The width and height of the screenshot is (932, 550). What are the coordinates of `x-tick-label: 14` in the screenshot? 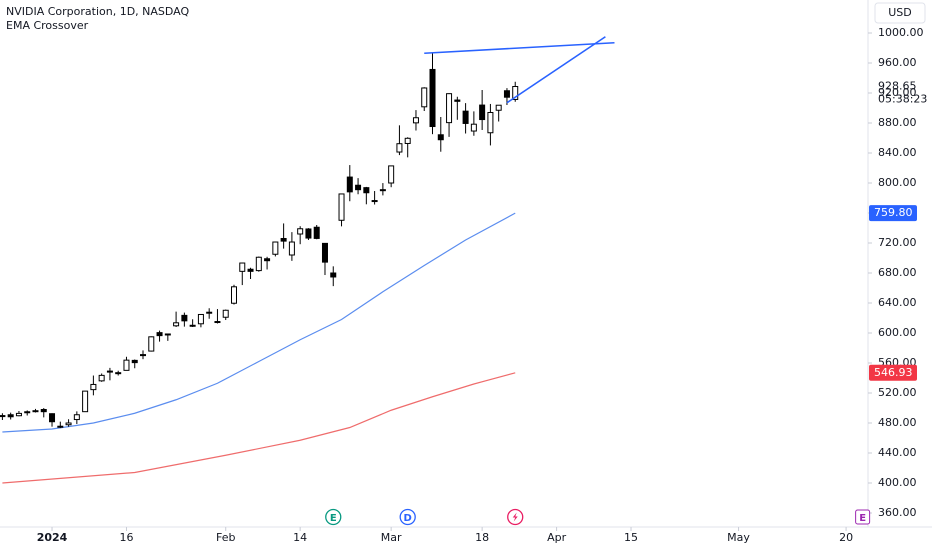 It's located at (300, 537).